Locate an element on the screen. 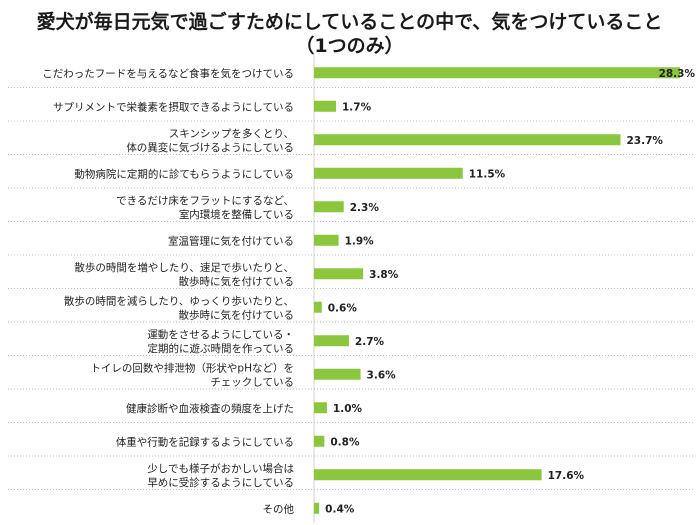 Image resolution: width=699 pixels, height=525 pixels. category-label: 早めに受診するようにしている is located at coordinates (220, 482).